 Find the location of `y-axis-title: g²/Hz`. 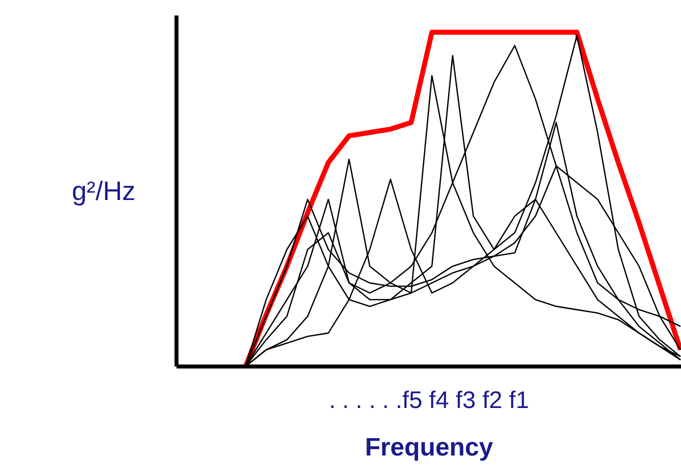

y-axis-title: g²/Hz is located at coordinates (104, 191).